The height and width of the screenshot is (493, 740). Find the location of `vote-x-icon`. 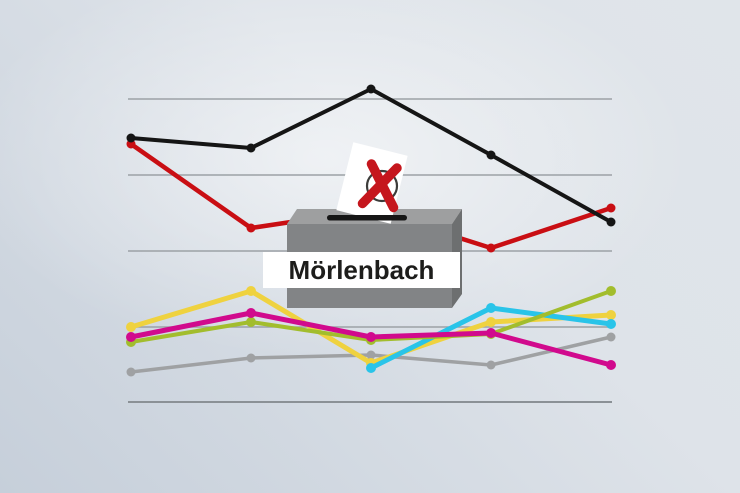

vote-x-icon is located at coordinates (379, 186).